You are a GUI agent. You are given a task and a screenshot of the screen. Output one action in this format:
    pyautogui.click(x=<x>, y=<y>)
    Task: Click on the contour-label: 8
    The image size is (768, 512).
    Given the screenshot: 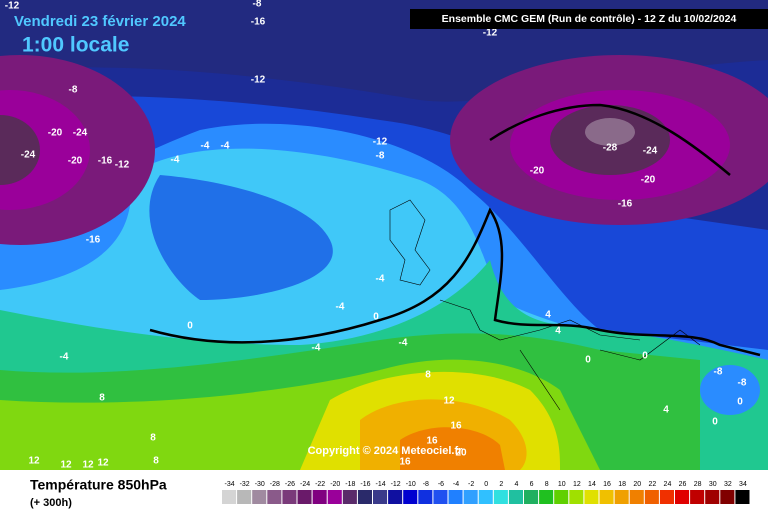 What is the action you would take?
    pyautogui.click(x=428, y=375)
    